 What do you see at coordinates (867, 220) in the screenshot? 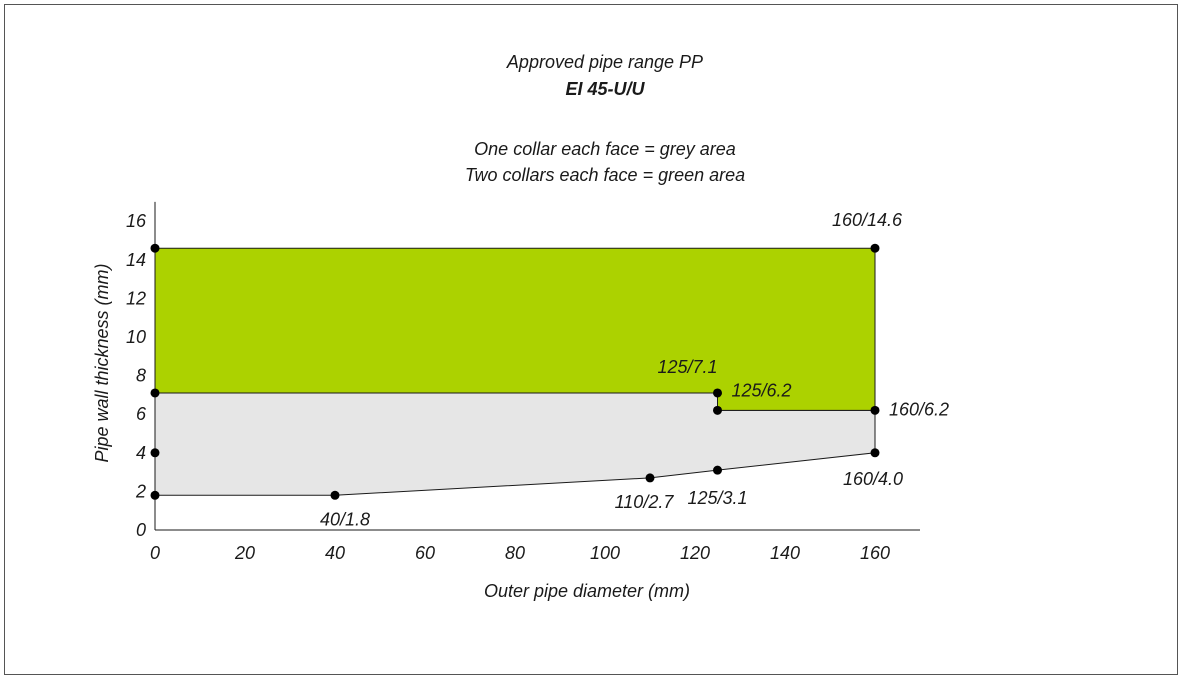
I see `point-label-9: 160/14.6` at bounding box center [867, 220].